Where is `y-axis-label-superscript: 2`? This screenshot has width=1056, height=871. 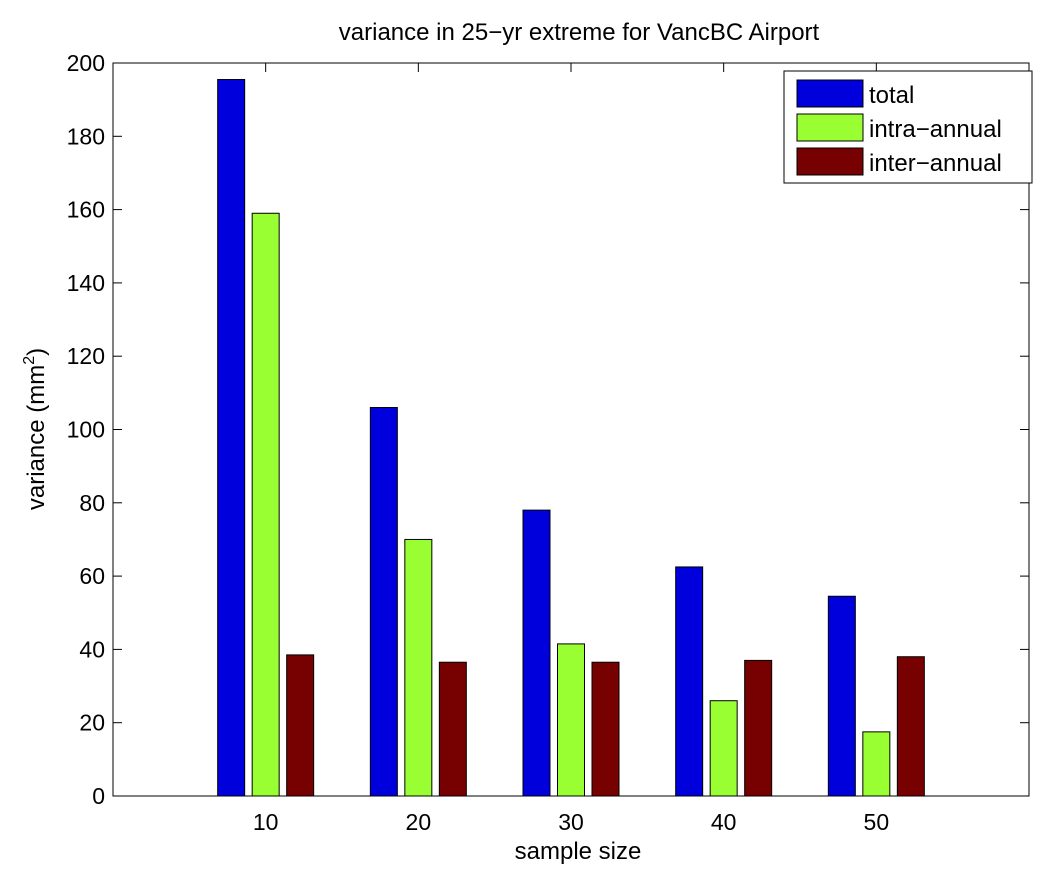 y-axis-label-superscript: 2 is located at coordinates (29, 360).